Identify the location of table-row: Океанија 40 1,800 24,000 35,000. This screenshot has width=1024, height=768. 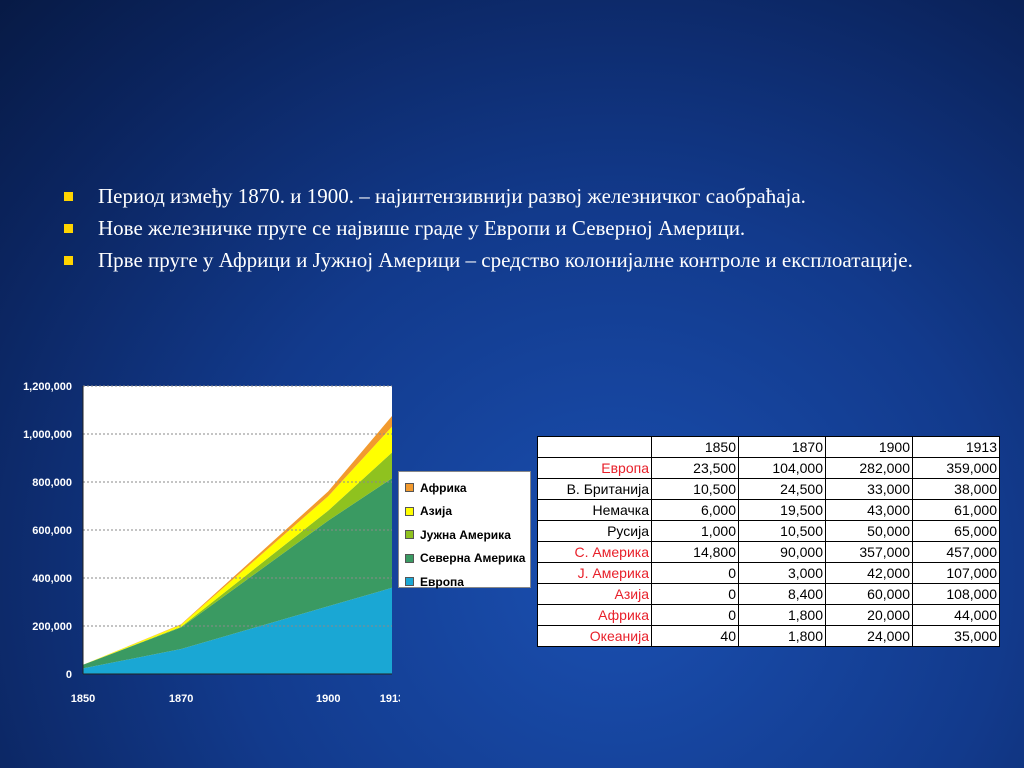
(768, 636).